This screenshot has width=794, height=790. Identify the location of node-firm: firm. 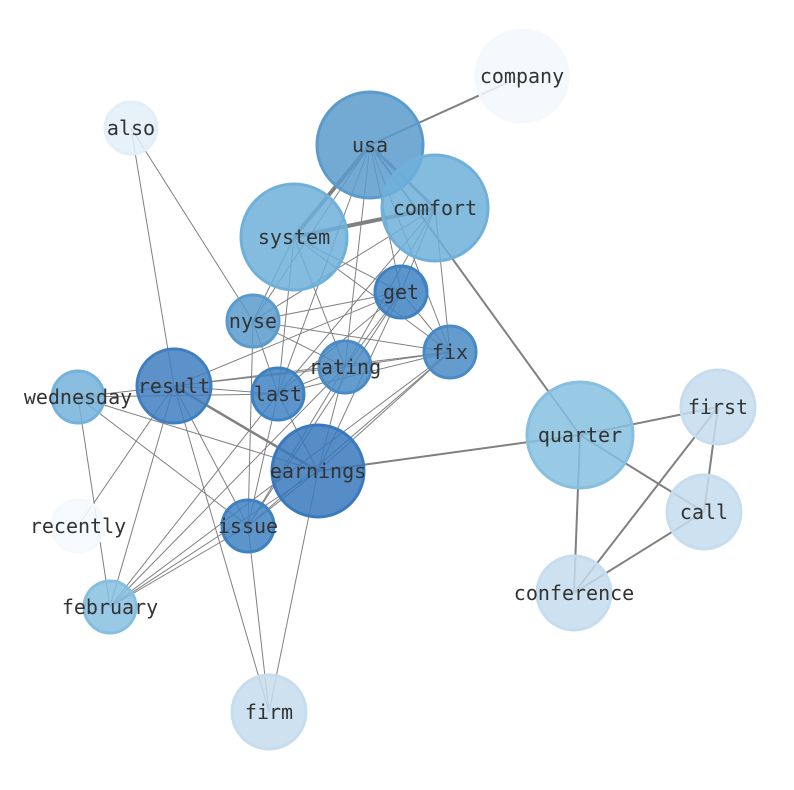
(269, 712).